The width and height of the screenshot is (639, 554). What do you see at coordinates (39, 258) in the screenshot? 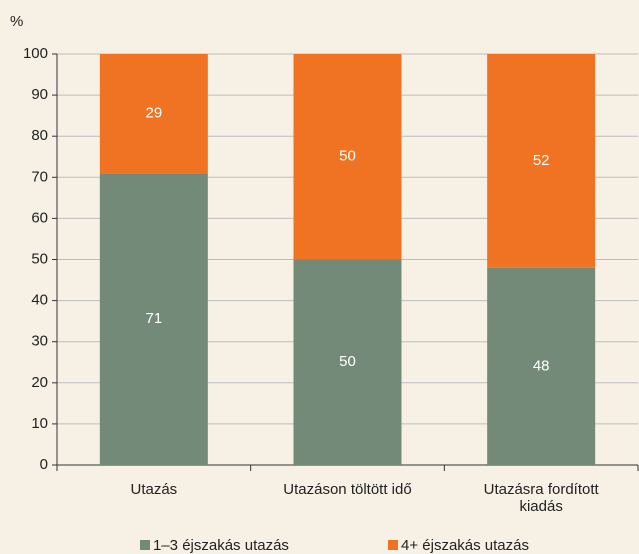
I see `y-tick-label: 50` at bounding box center [39, 258].